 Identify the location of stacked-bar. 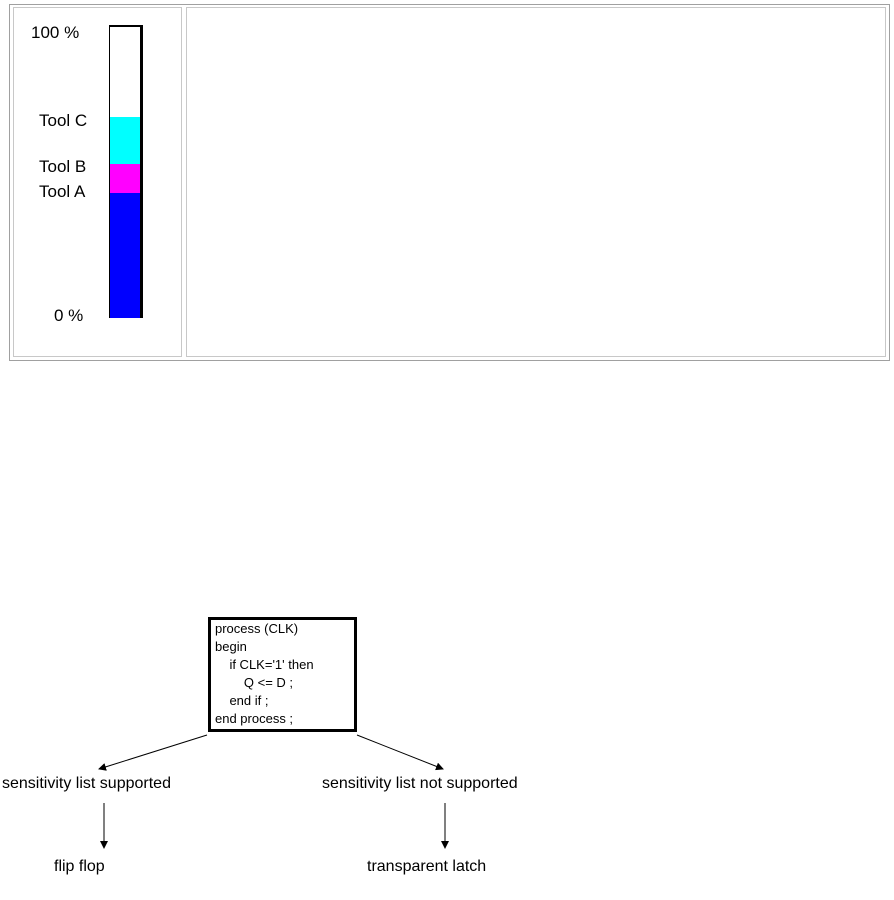
(126, 171).